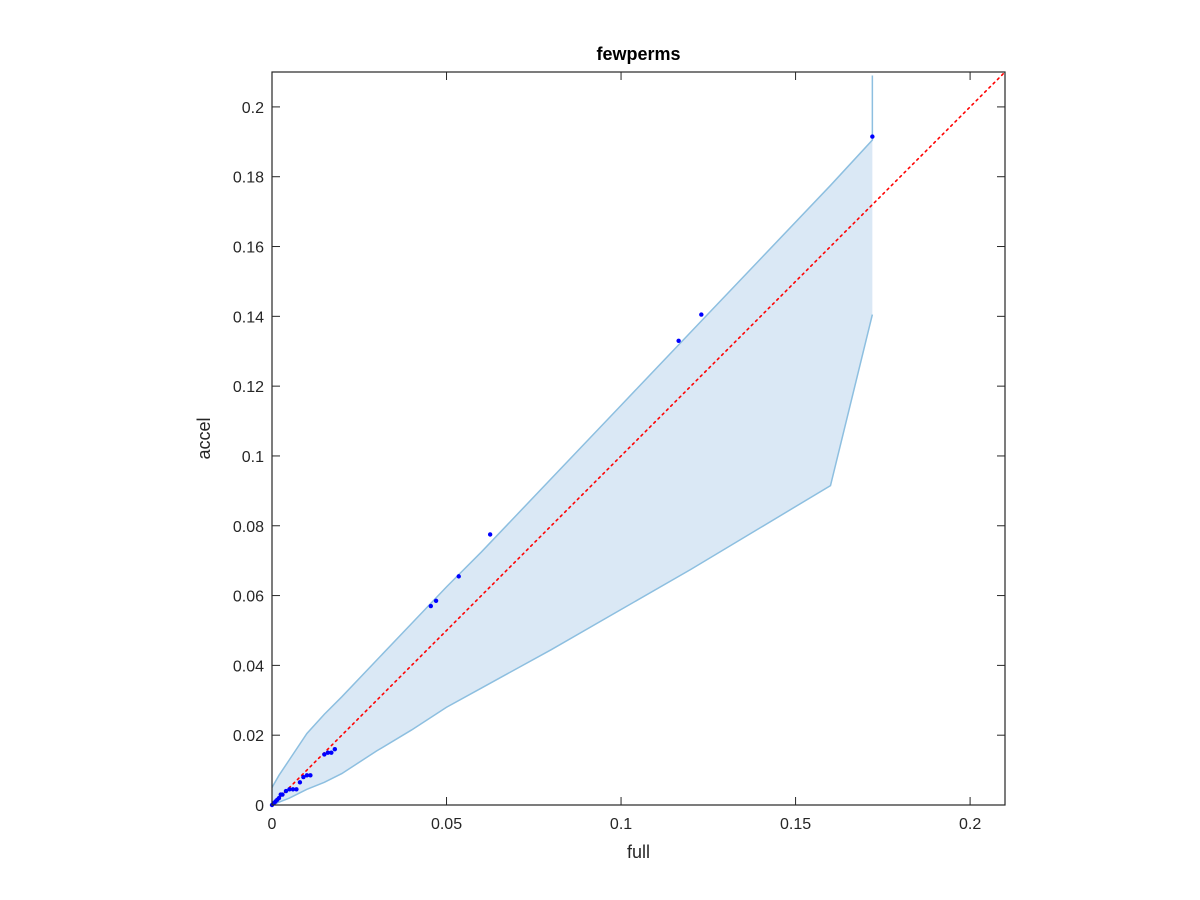 Image resolution: width=1200 pixels, height=900 pixels. What do you see at coordinates (970, 824) in the screenshot?
I see `x-tick-label: 0.2` at bounding box center [970, 824].